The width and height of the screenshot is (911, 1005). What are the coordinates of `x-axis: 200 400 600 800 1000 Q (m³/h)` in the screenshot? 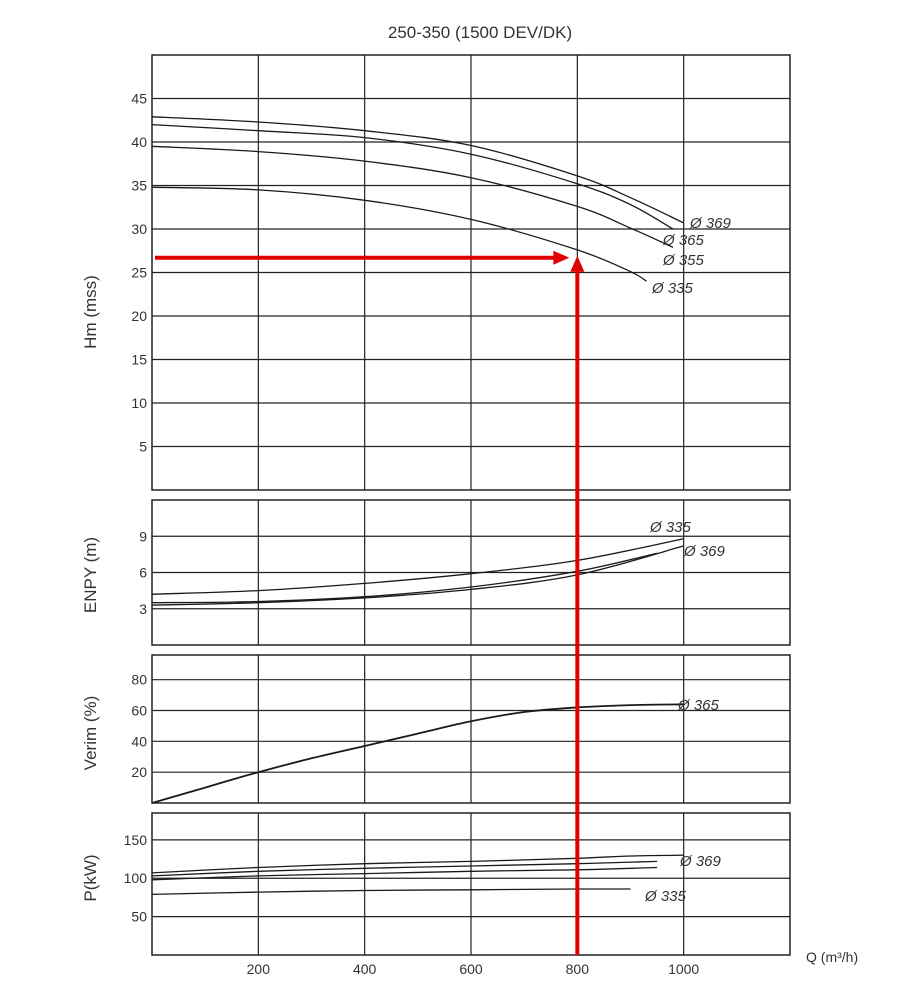 It's located at (552, 963).